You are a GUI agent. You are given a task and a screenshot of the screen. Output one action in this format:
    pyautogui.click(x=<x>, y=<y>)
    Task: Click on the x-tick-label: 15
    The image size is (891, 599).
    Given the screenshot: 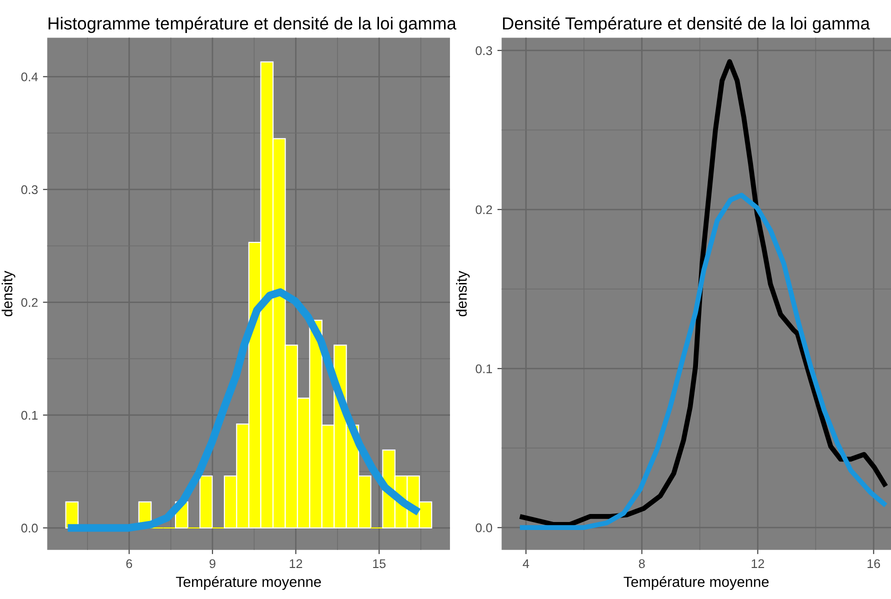 What is the action you would take?
    pyautogui.click(x=379, y=563)
    